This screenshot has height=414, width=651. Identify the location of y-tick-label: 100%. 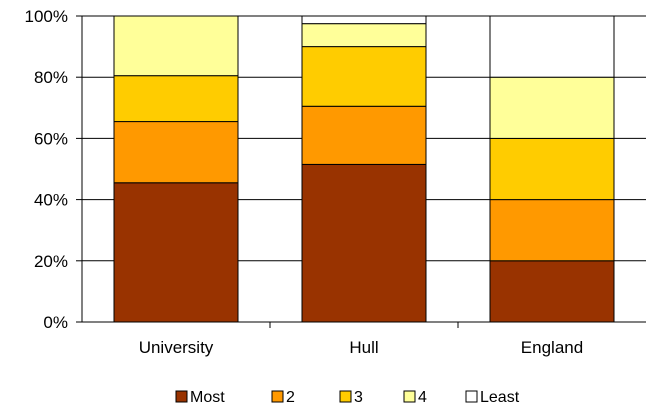
(46, 16).